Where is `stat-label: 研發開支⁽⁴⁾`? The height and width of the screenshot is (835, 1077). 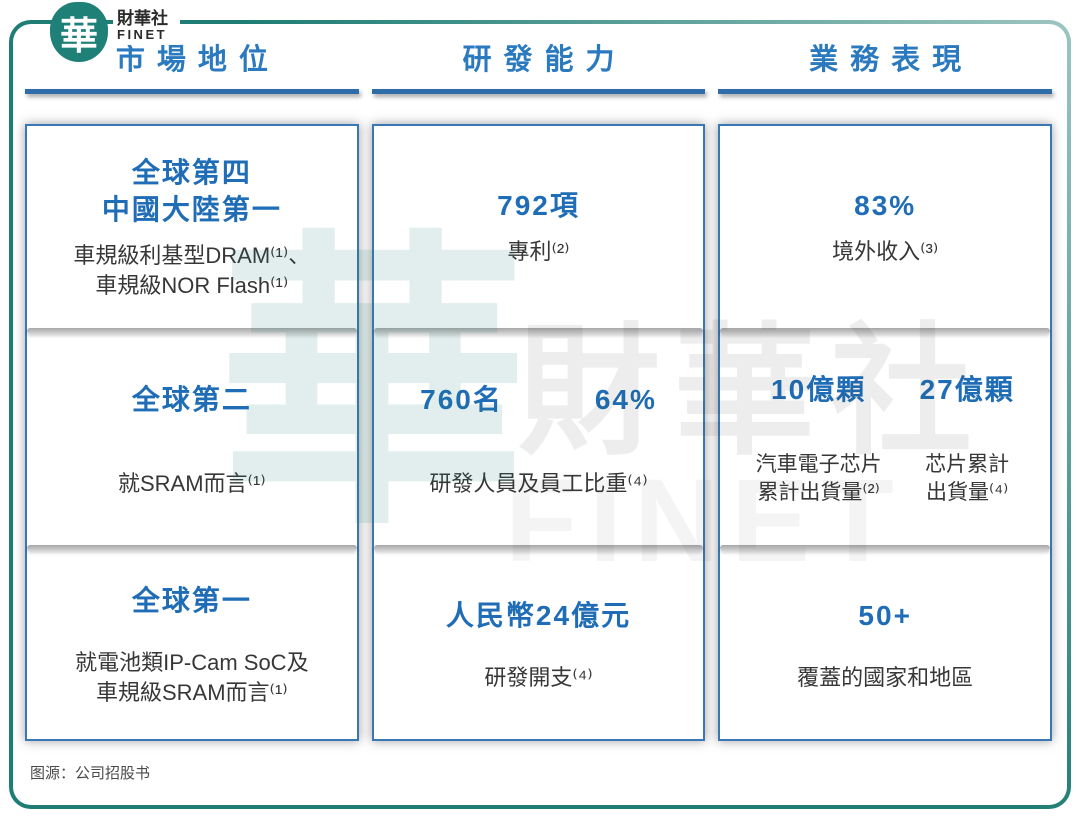 stat-label: 研發開支⁽⁴⁾ is located at coordinates (538, 678).